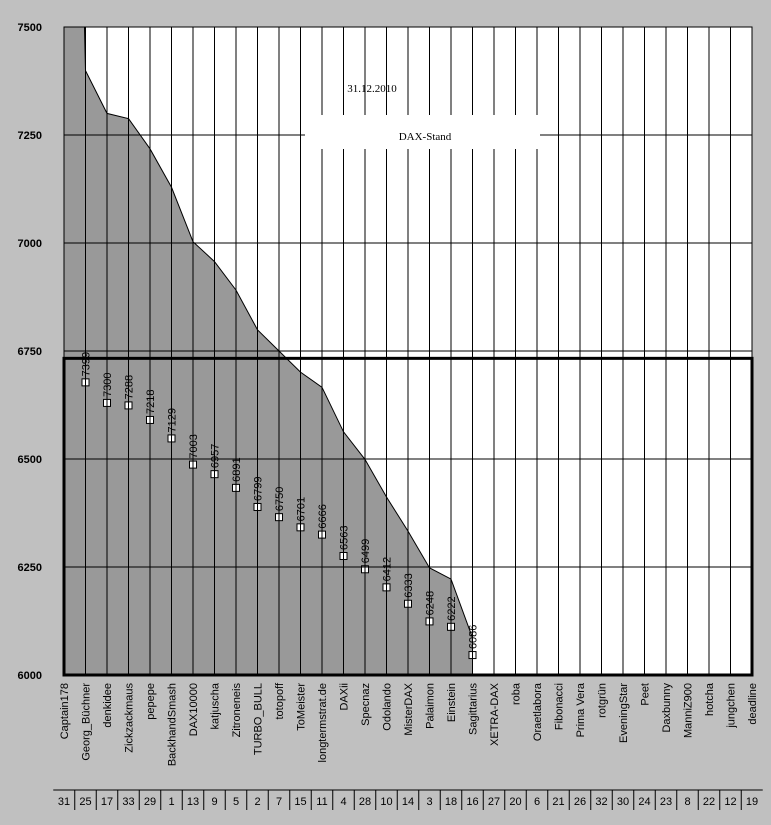 The image size is (771, 825). I want to click on x-tick-label: roba, so click(517, 693).